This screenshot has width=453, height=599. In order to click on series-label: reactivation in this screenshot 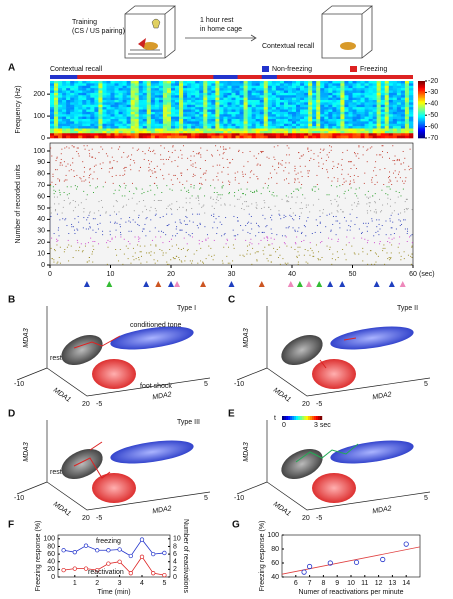, I will do `click(106, 572)`.